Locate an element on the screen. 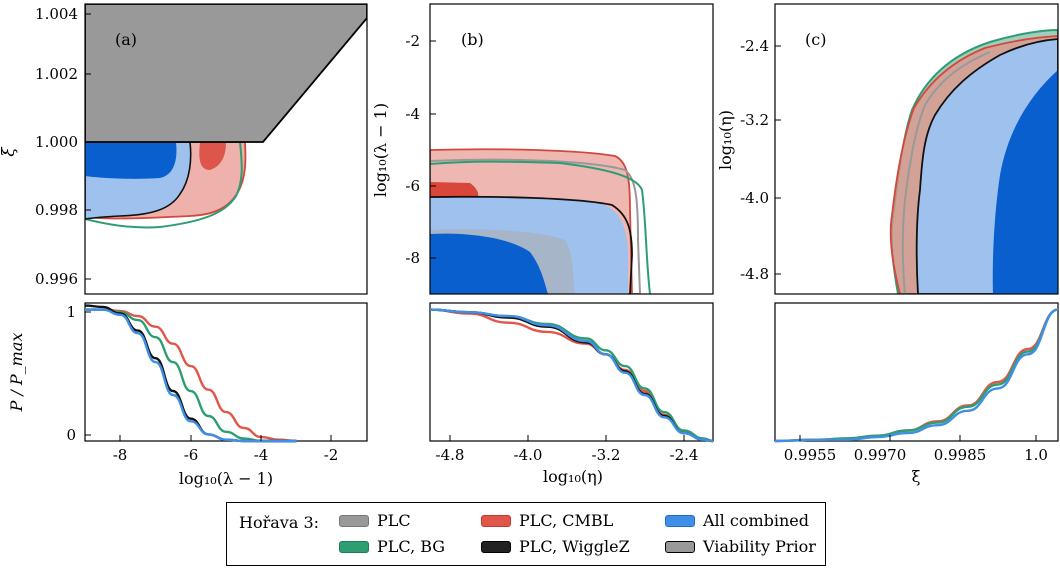  y-tick-label: 0.998 is located at coordinates (56, 210).